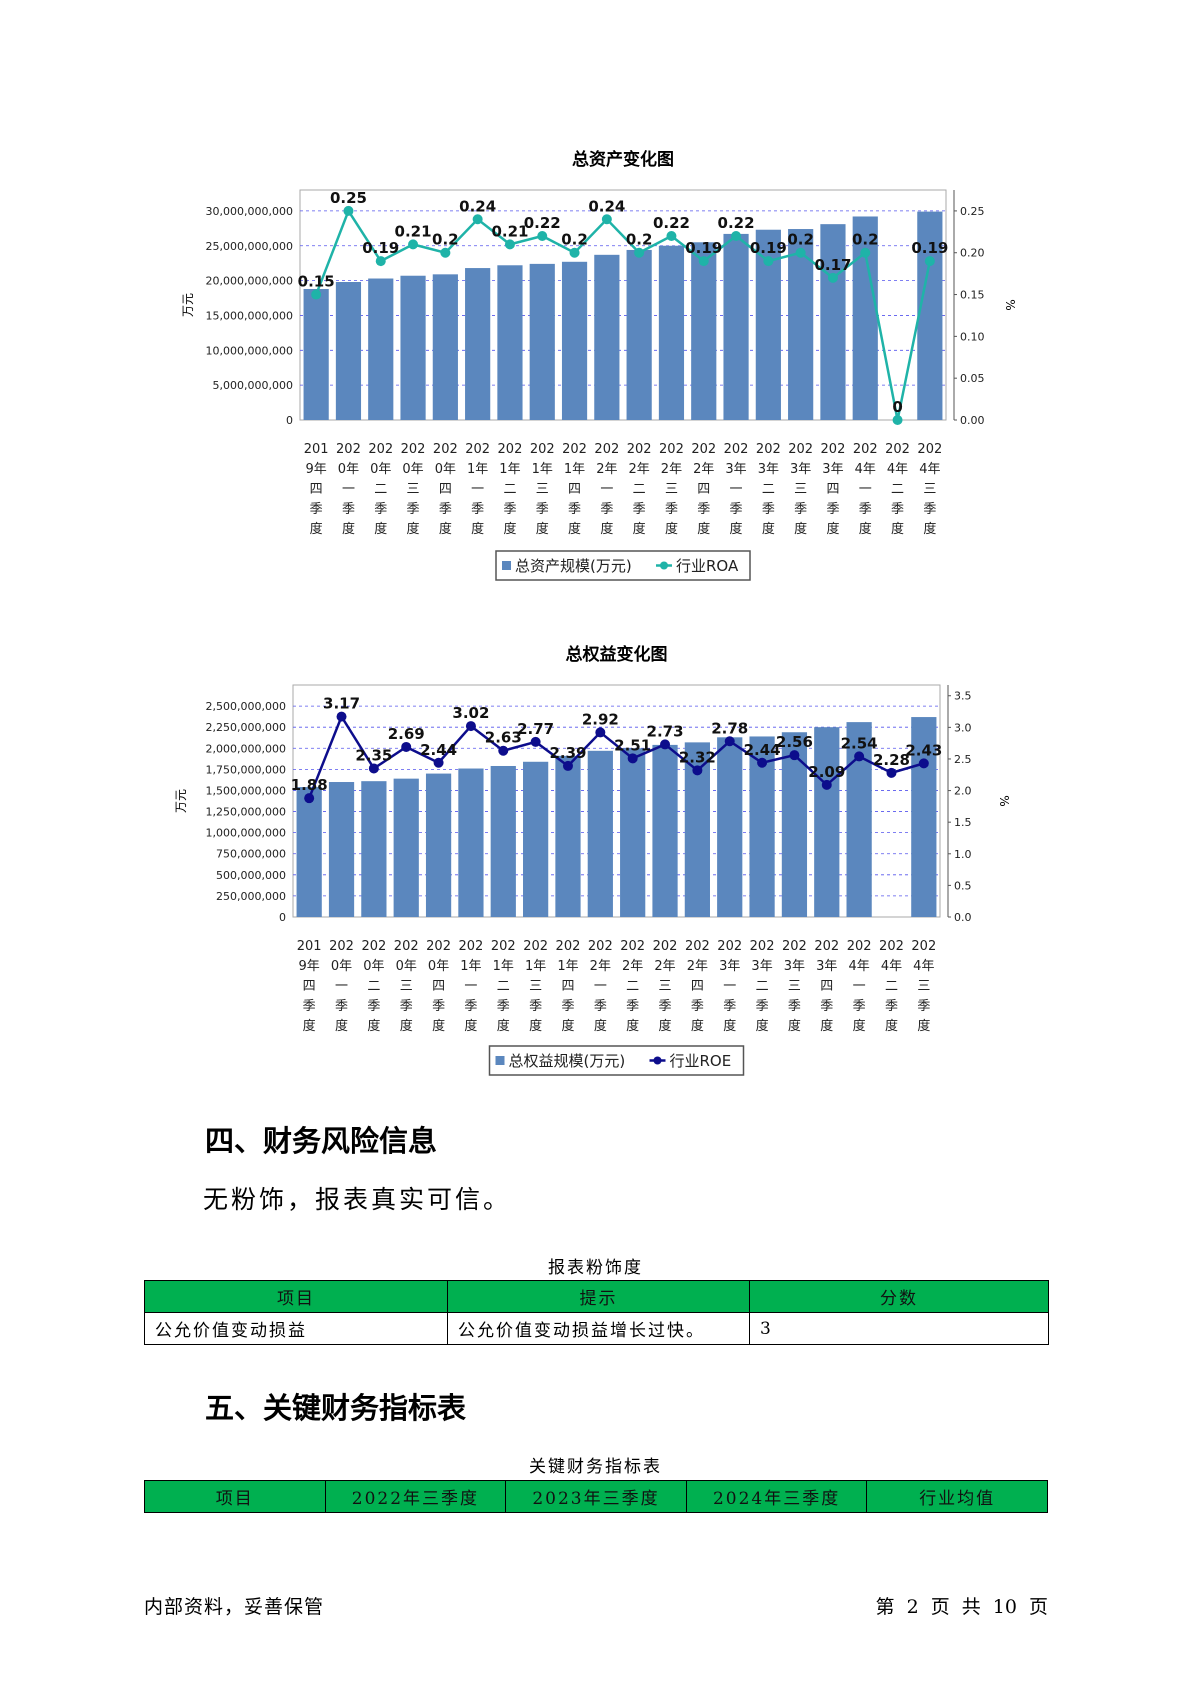 This screenshot has height=1684, width=1191. I want to click on legend-bar-label: 总资产规模(万元), so click(573, 566).